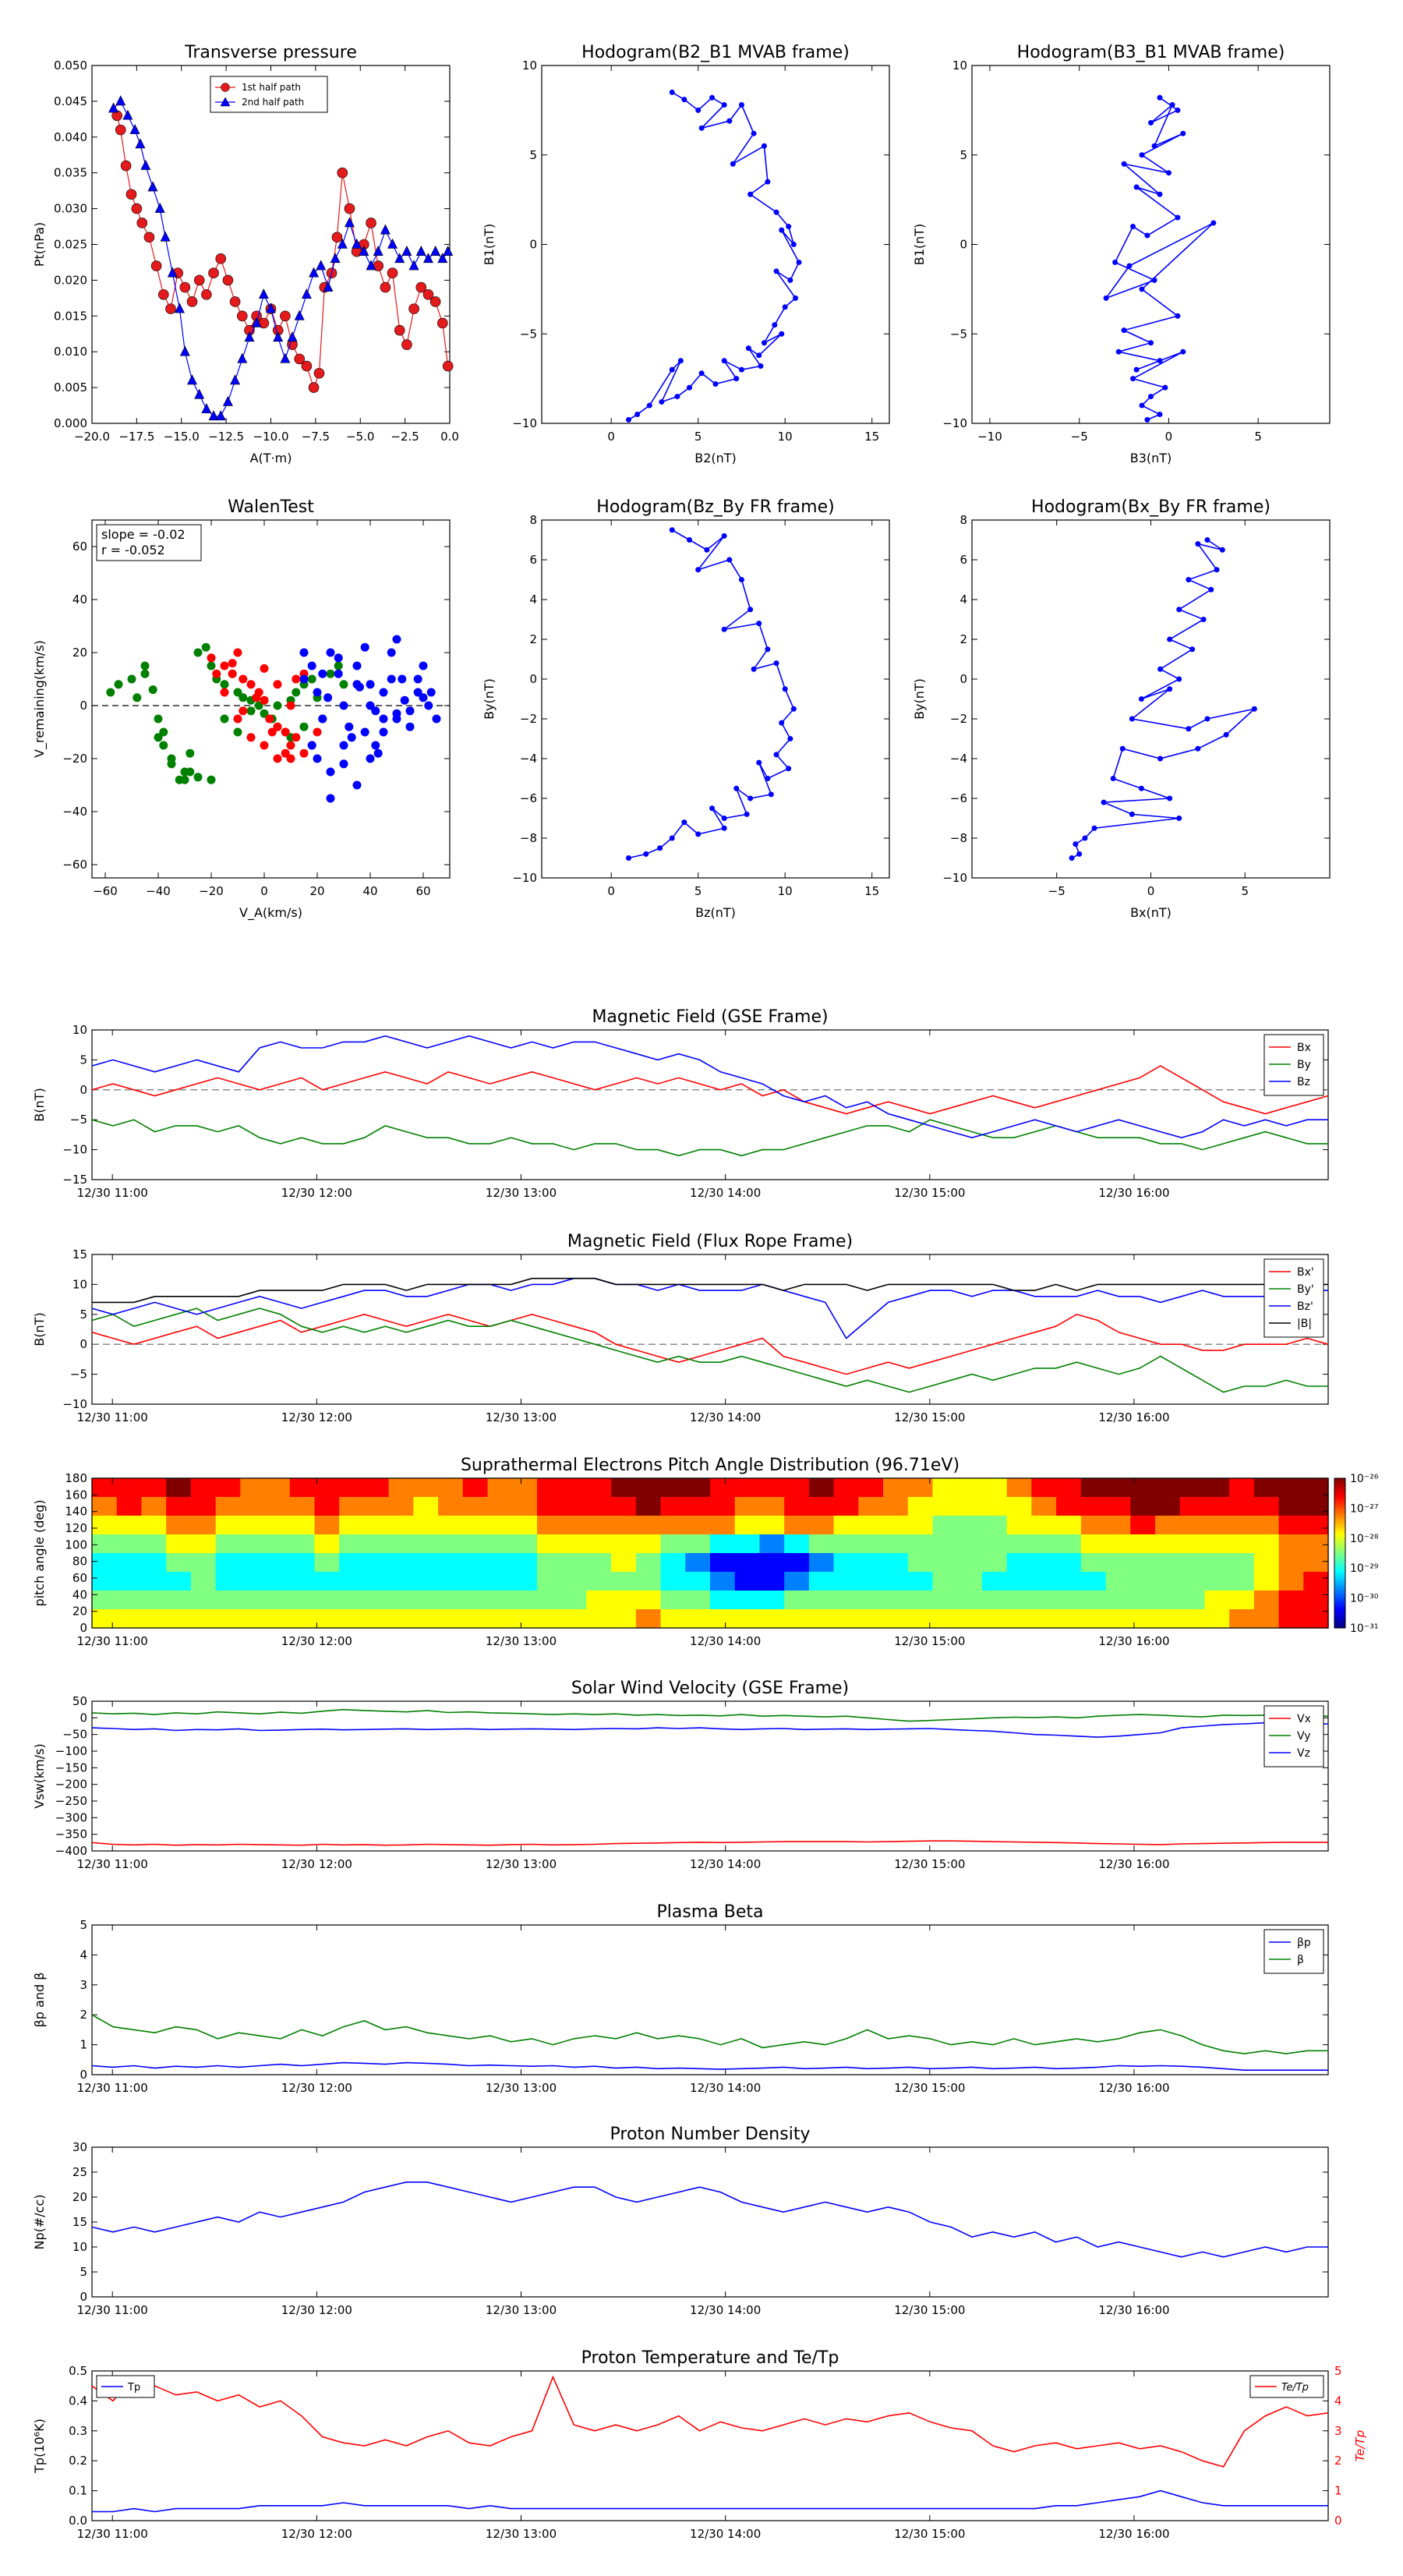 Image resolution: width=1403 pixels, height=2576 pixels. Describe the element at coordinates (78, 1375) in the screenshot. I see `y-tick-label: −5` at that location.